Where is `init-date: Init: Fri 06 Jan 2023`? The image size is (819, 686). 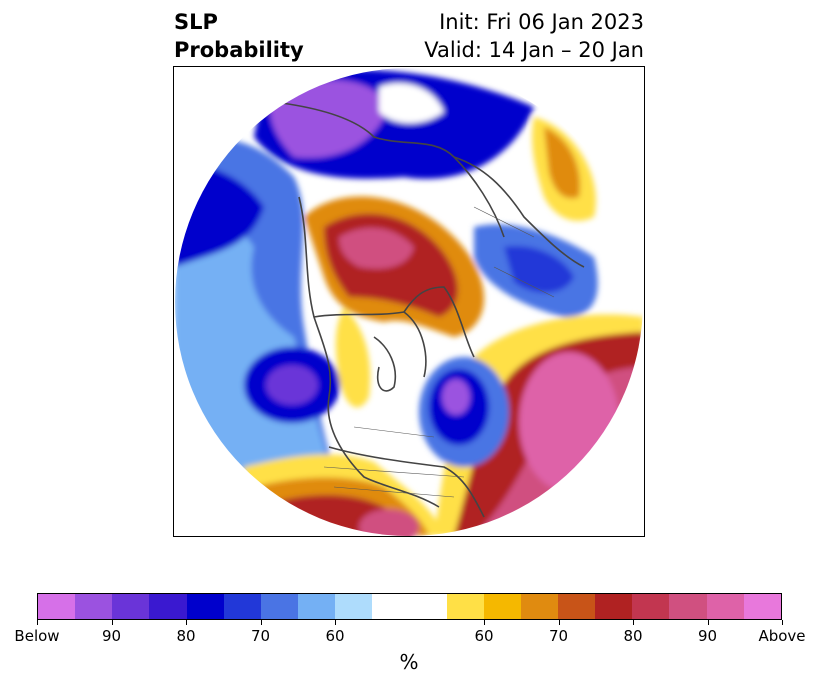
init-date: Init: Fri 06 Jan 2023 is located at coordinates (541, 22).